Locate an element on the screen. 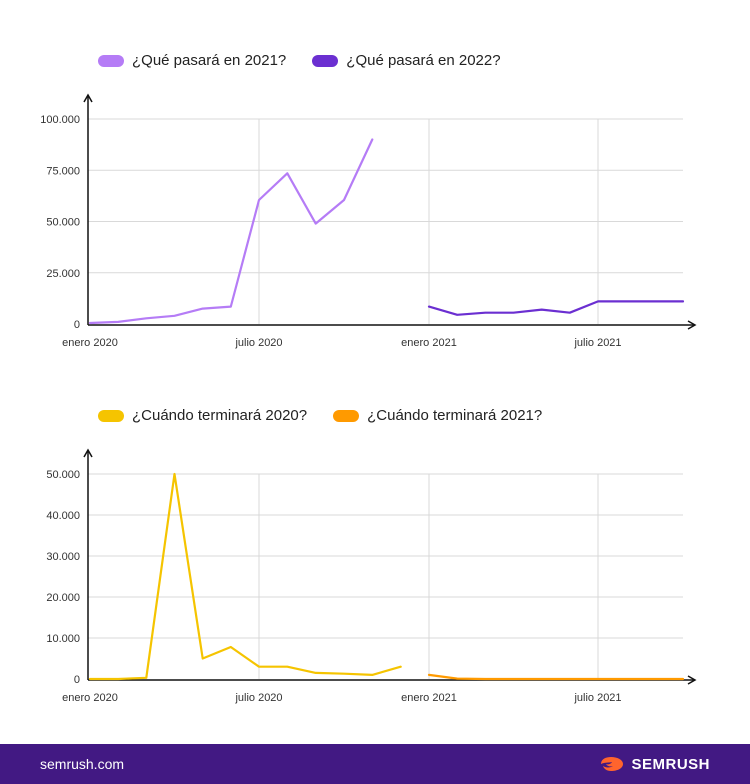 The image size is (750, 784). legend-label: ¿Qué pasará en 2022? is located at coordinates (423, 60).